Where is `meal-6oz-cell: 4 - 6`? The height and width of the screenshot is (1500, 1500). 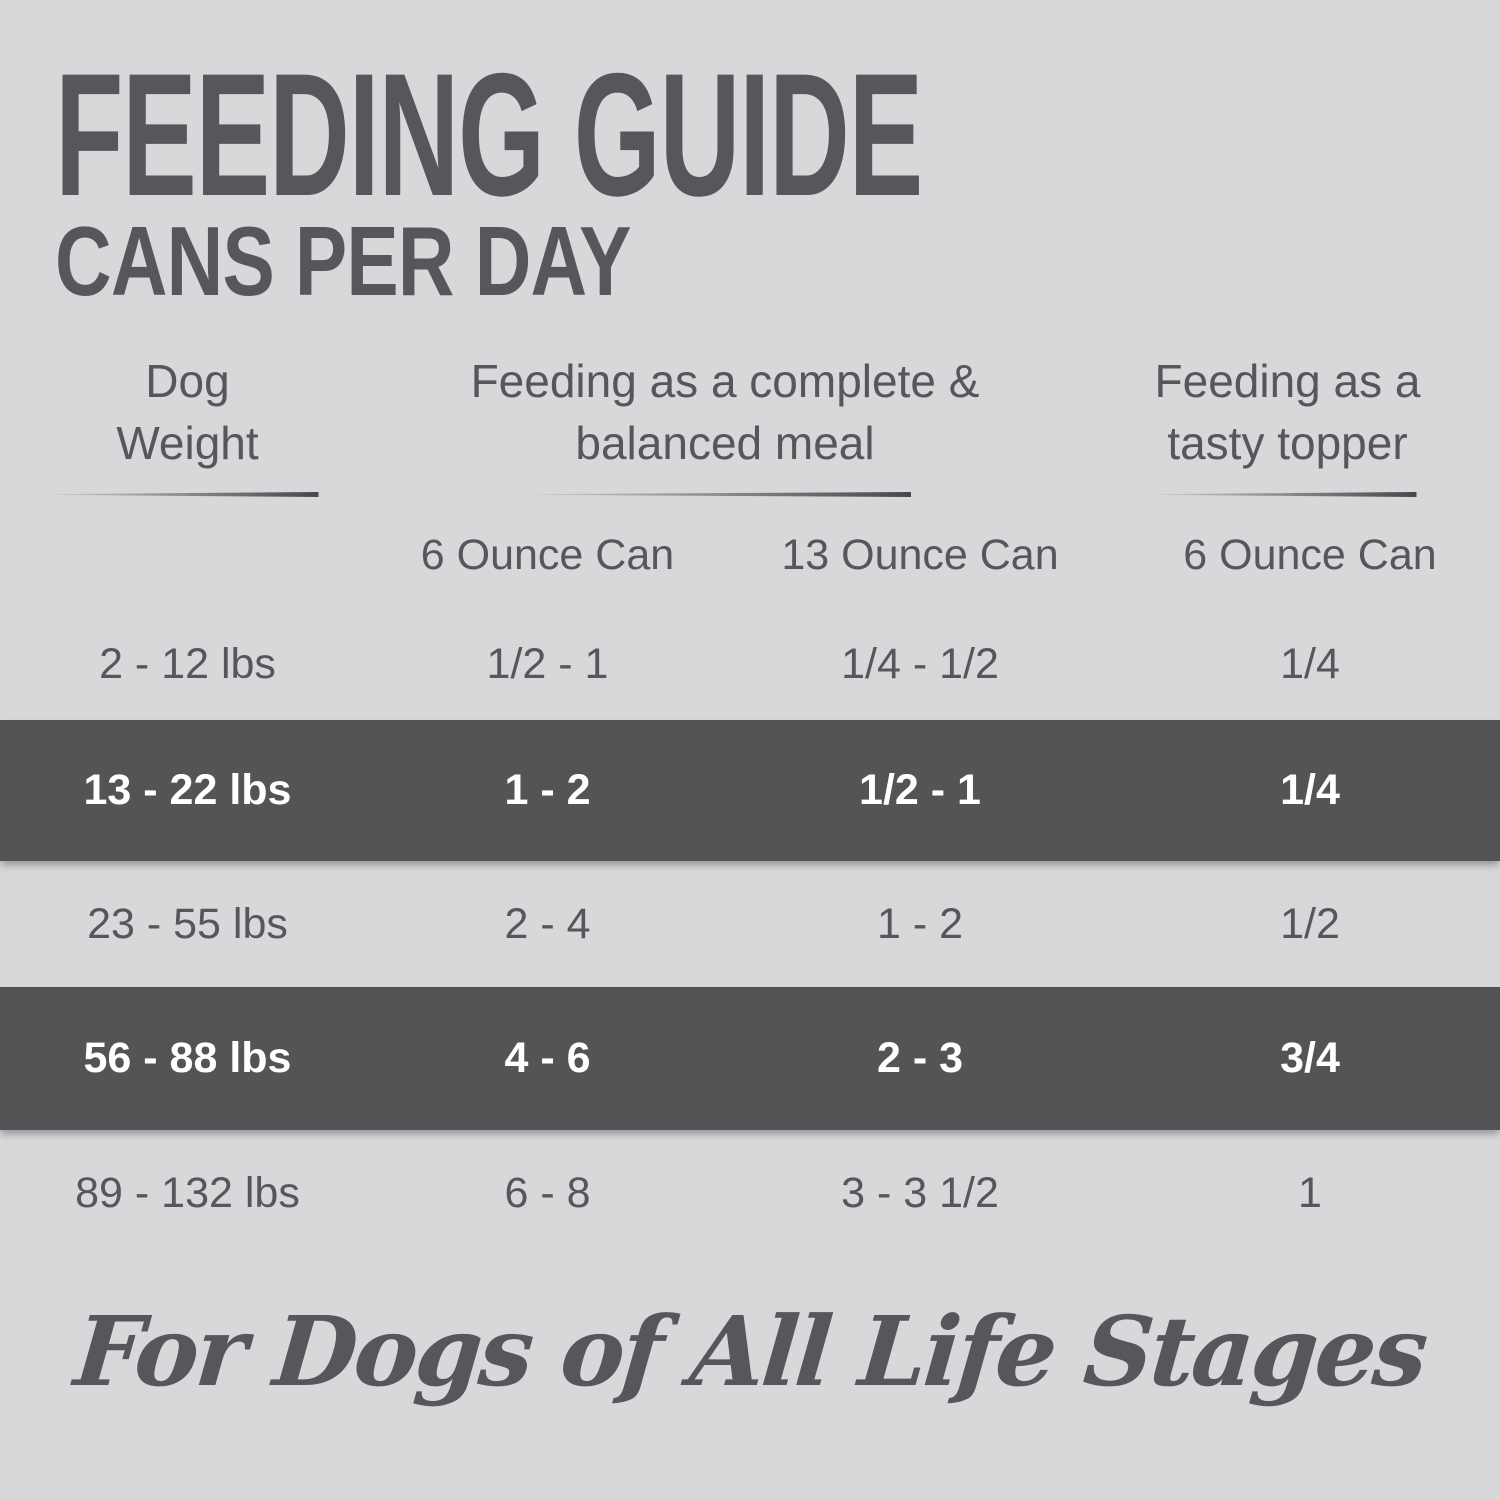 meal-6oz-cell: 4 - 6 is located at coordinates (547, 1058).